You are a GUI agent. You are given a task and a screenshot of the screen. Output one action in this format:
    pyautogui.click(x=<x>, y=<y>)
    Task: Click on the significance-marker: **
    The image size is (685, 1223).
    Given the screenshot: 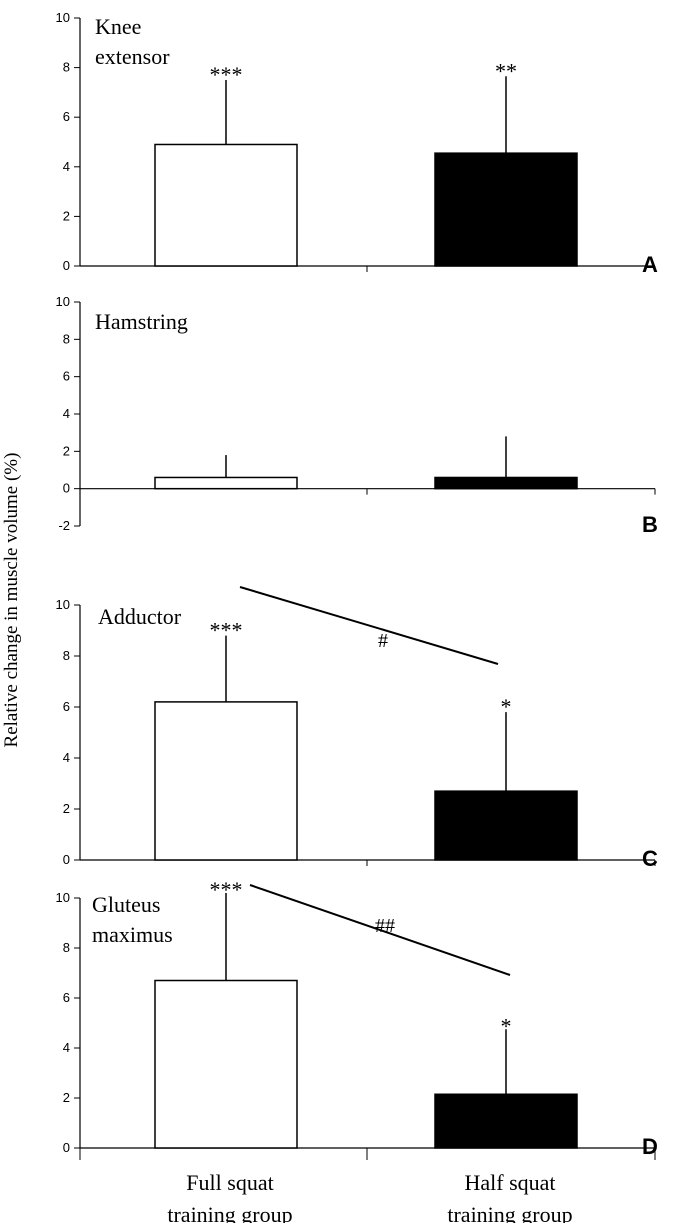 What is the action you would take?
    pyautogui.click(x=506, y=70)
    